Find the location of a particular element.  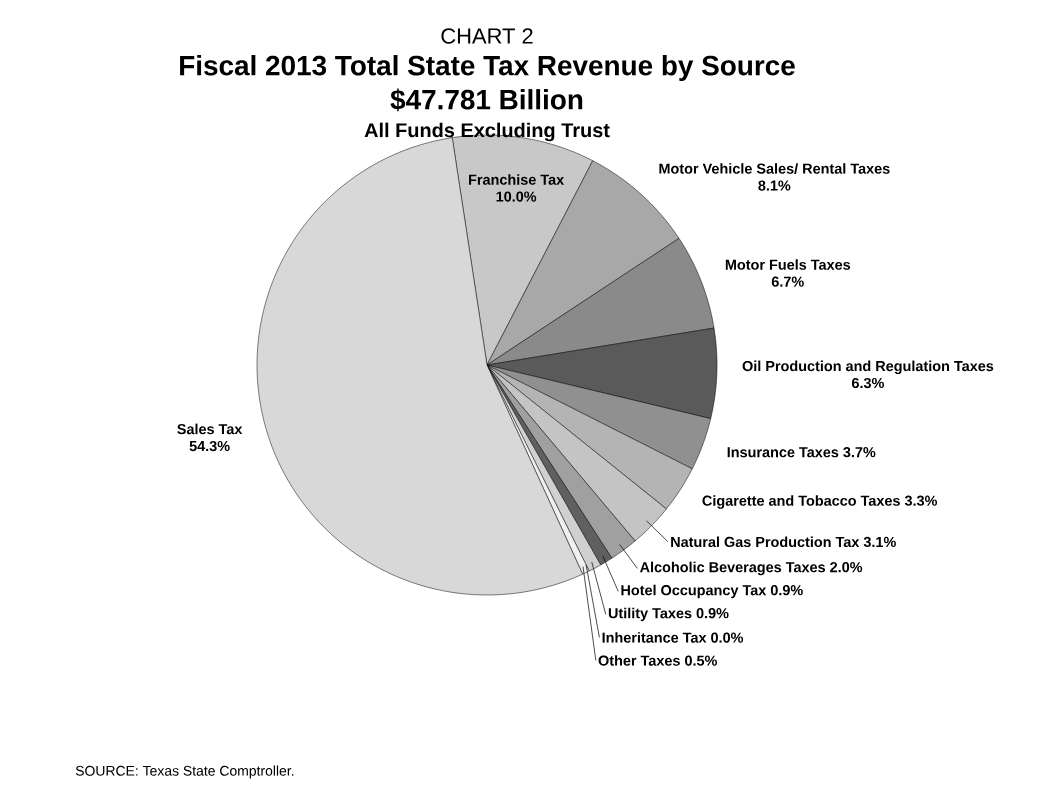

slice-label: Motor Vehicle Sales/ Rental Taxes is located at coordinates (774, 168).